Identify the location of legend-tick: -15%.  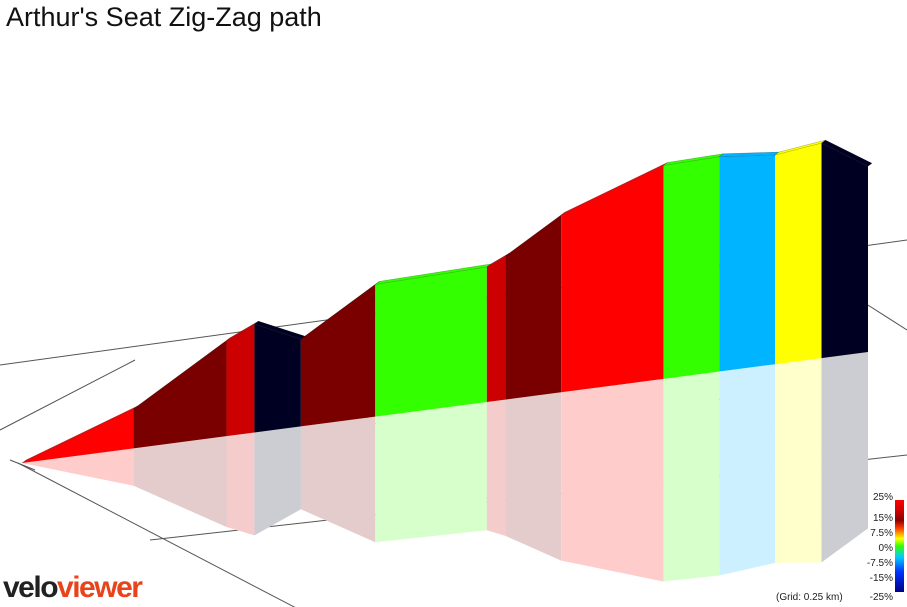
(881, 578).